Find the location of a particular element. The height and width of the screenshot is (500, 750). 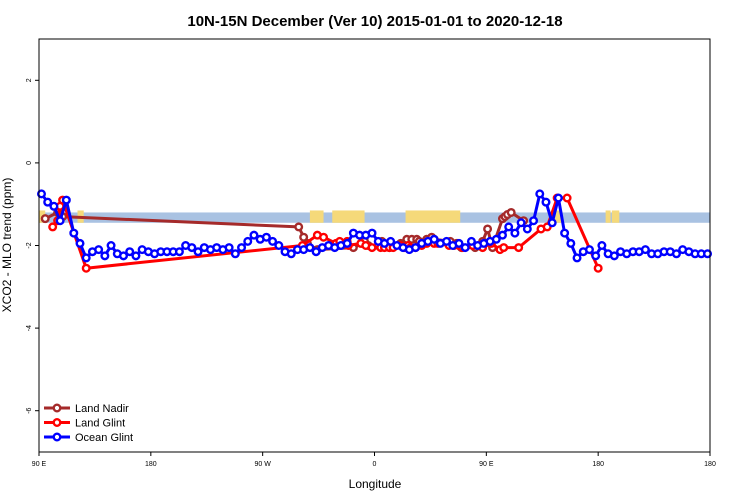

y-tick-label: 2 is located at coordinates (29, 80).